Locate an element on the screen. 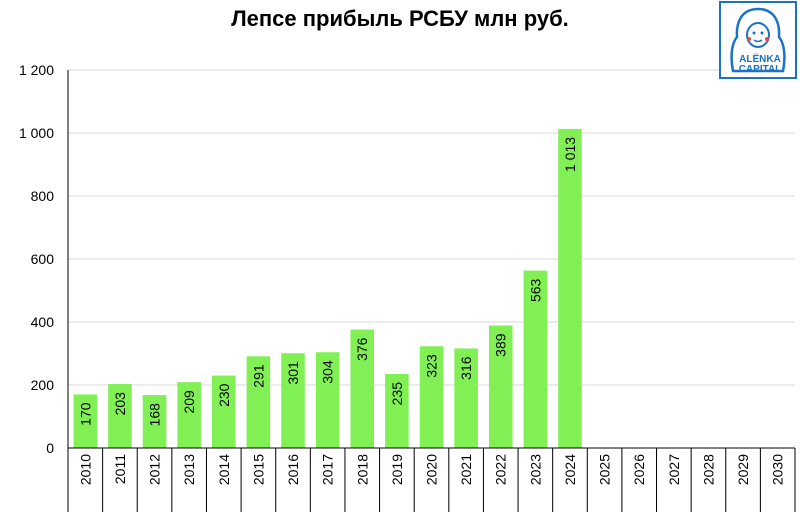  chart-title: Лепсе прибыль РСБУ млн руб. is located at coordinates (400, 18).